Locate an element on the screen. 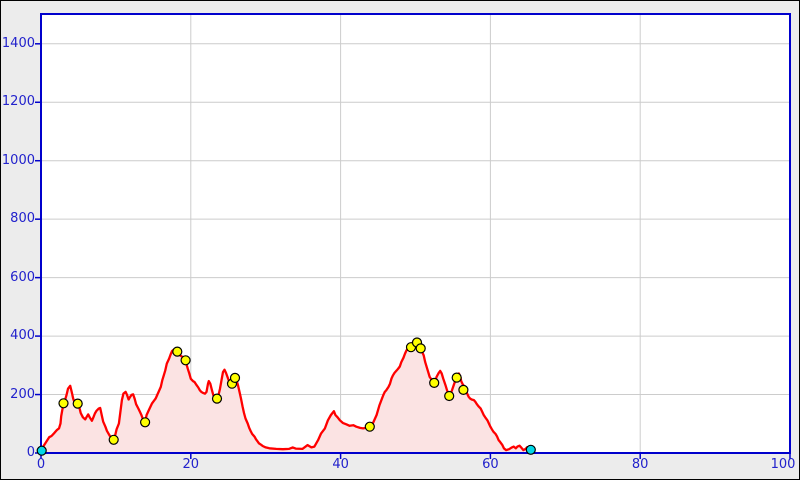  x-tick-label: 20 is located at coordinates (191, 464).